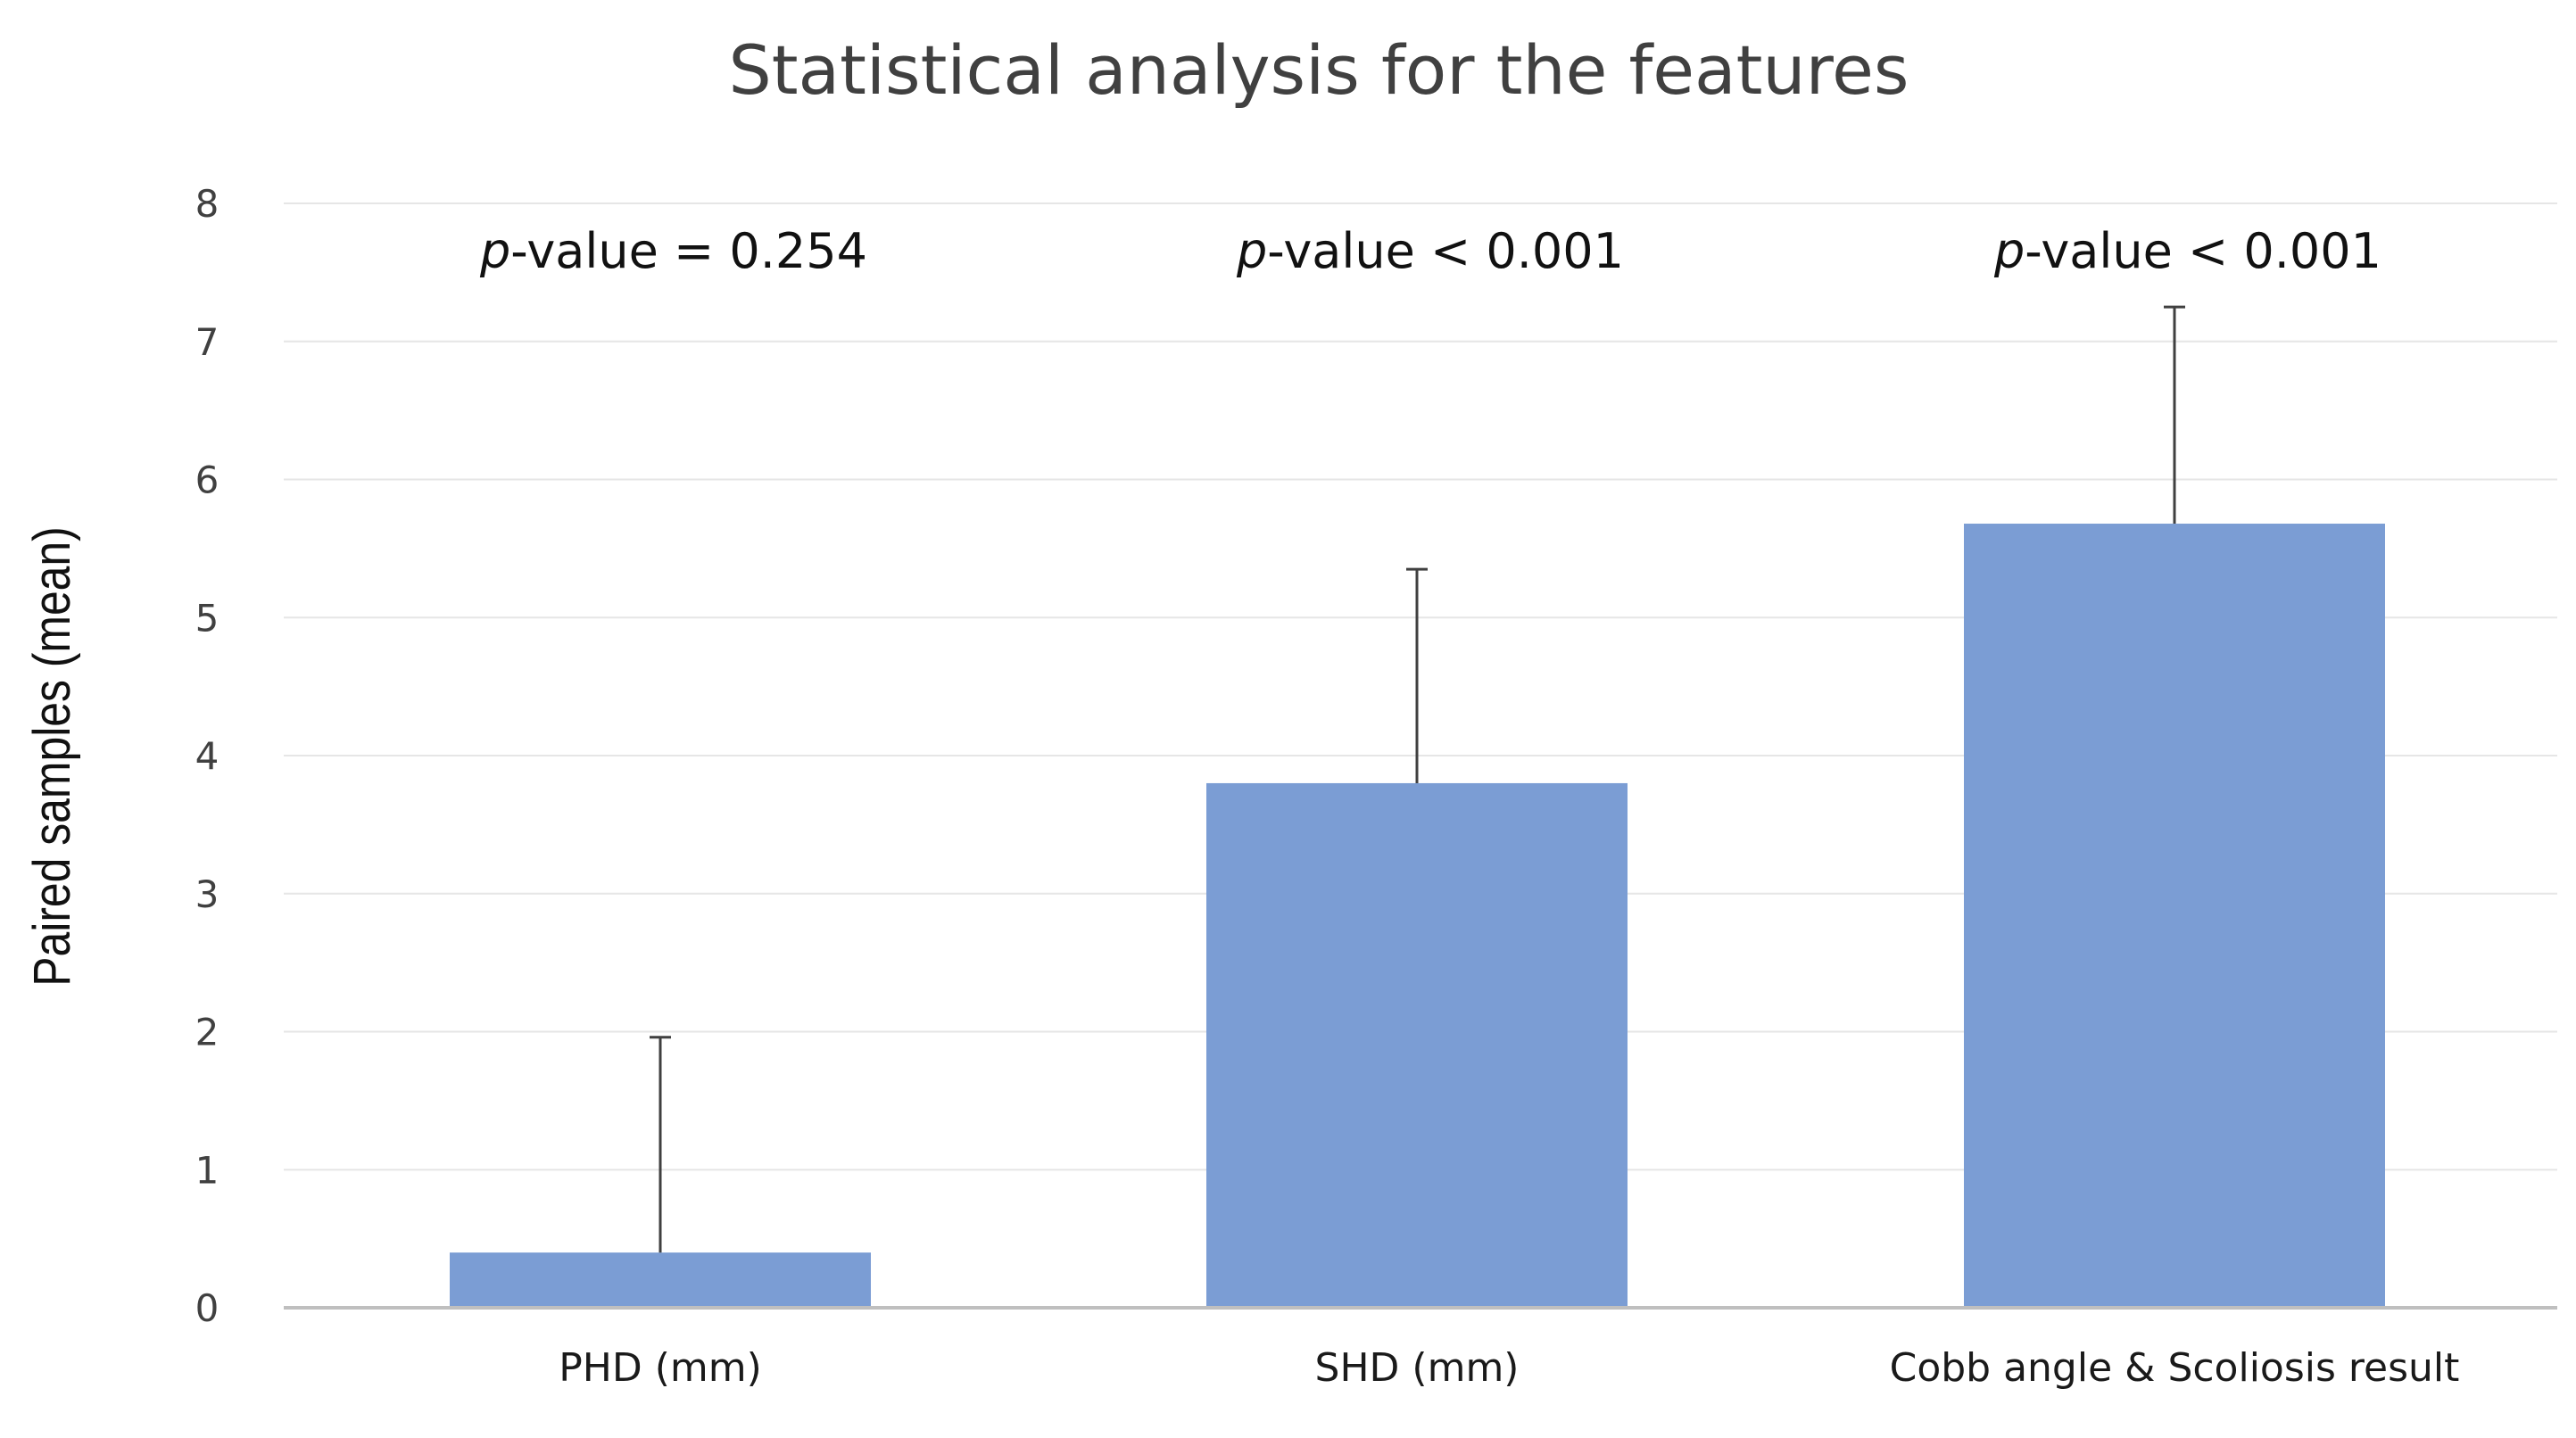 The width and height of the screenshot is (2576, 1438). I want to click on x-category-label: PHD (mm), so click(660, 1368).